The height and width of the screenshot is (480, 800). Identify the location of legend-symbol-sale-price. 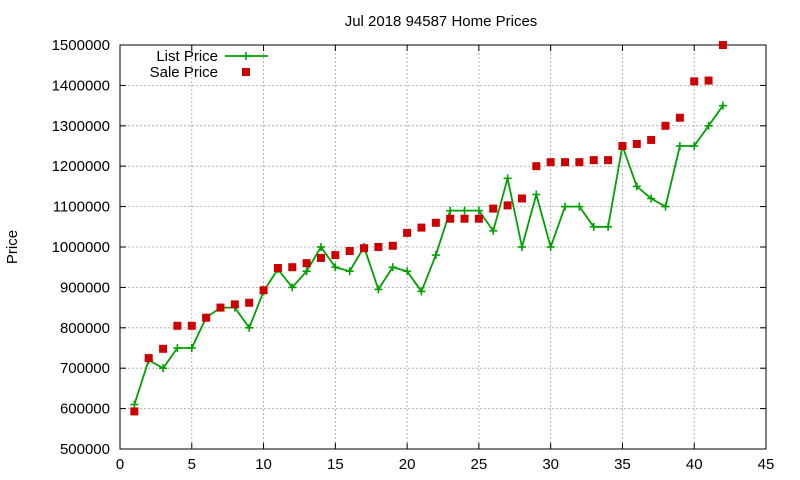
(246, 72).